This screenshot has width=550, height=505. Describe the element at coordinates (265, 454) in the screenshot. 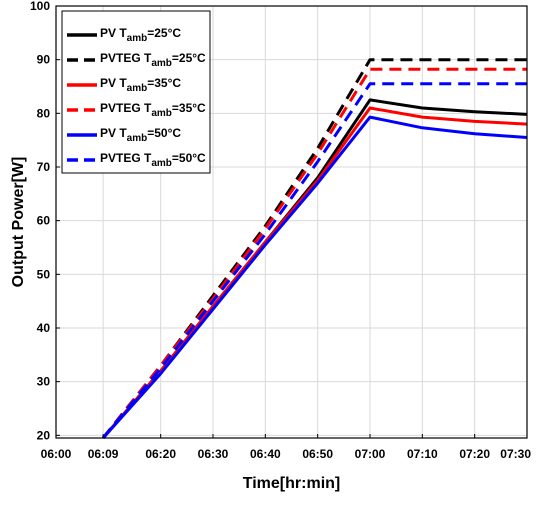

I see `x-tick-label: 06:40` at that location.